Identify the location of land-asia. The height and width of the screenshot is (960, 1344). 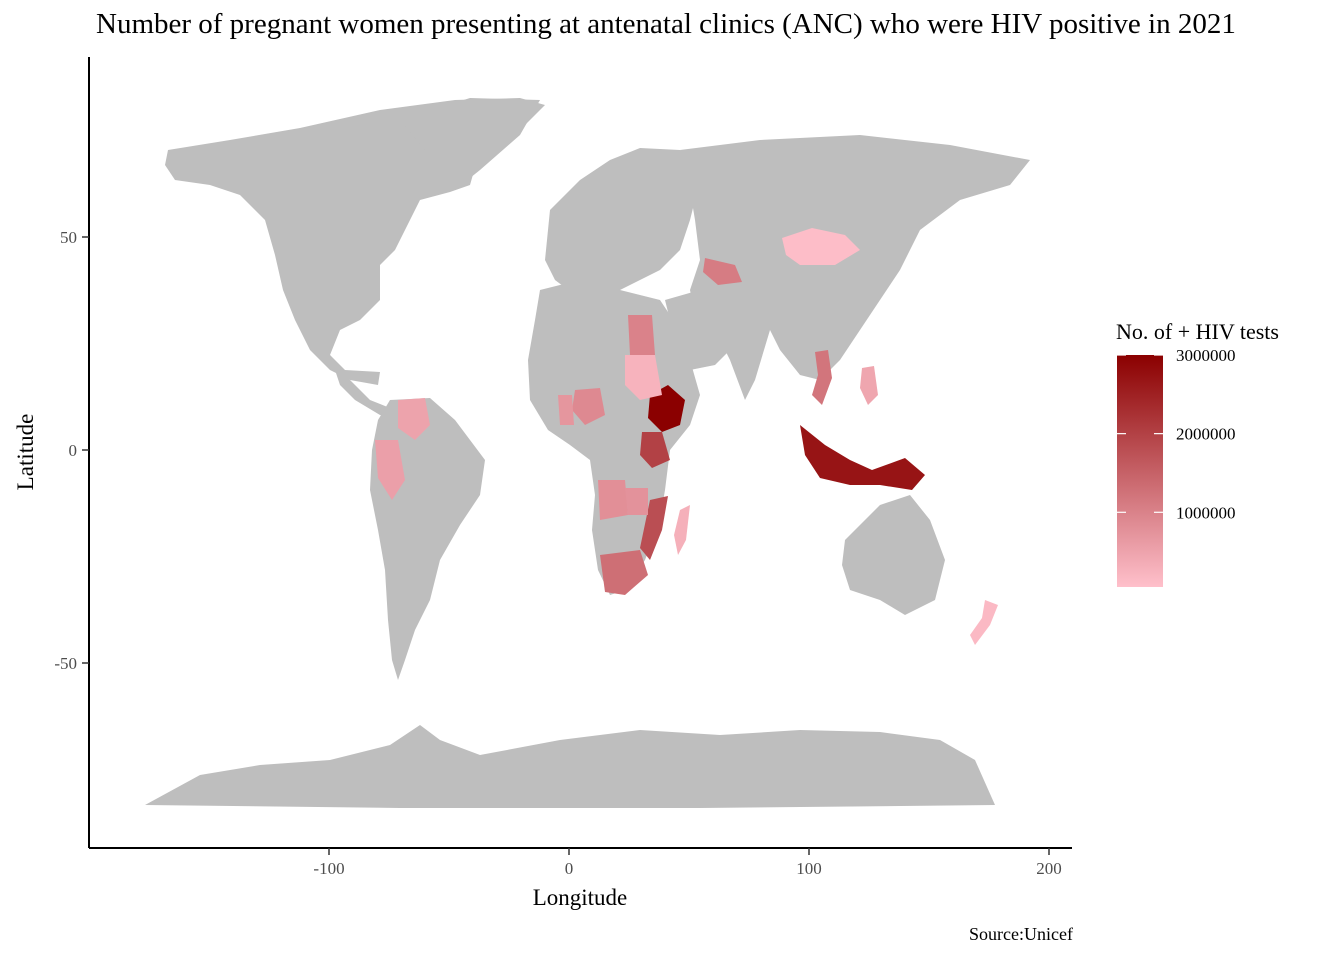
(855, 267).